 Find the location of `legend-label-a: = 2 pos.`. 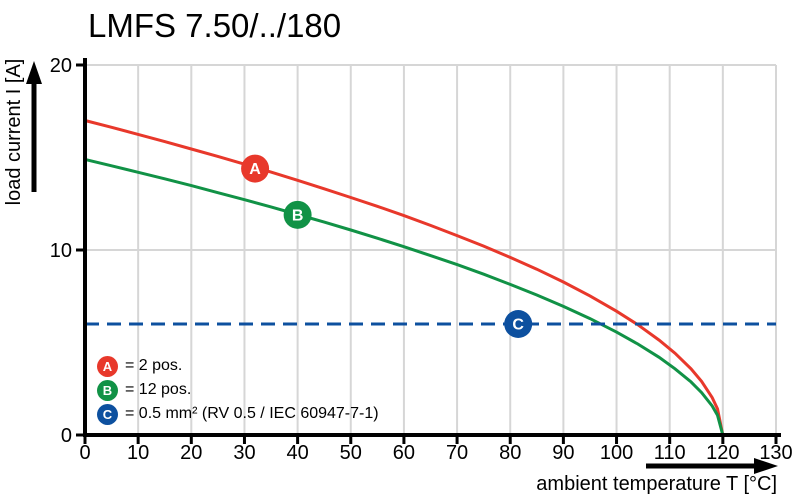

legend-label-a: = 2 pos. is located at coordinates (154, 365).